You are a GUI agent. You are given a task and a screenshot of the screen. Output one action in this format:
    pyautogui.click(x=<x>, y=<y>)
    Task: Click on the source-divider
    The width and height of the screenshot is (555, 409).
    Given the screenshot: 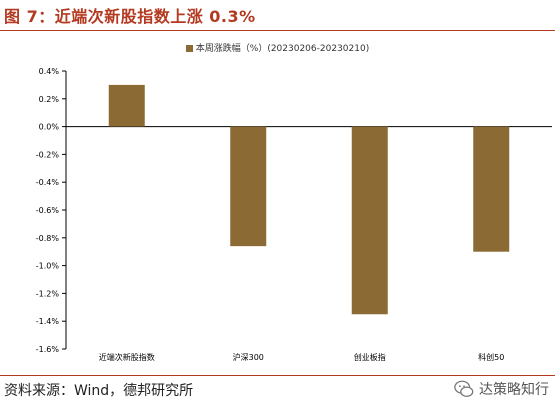 What is the action you would take?
    pyautogui.click(x=277, y=375)
    